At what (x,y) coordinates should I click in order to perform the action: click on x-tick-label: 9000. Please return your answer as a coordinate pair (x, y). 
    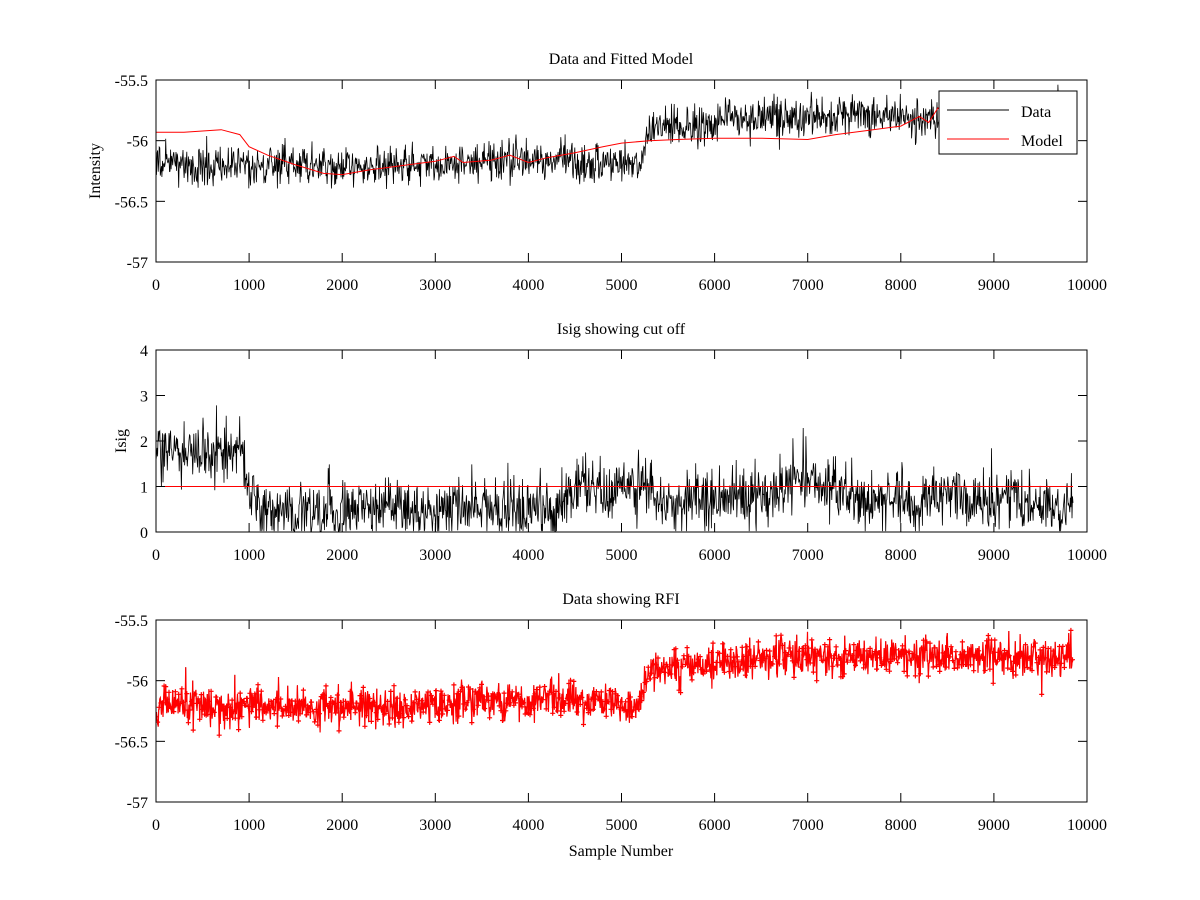
    Looking at the image, I should click on (994, 555).